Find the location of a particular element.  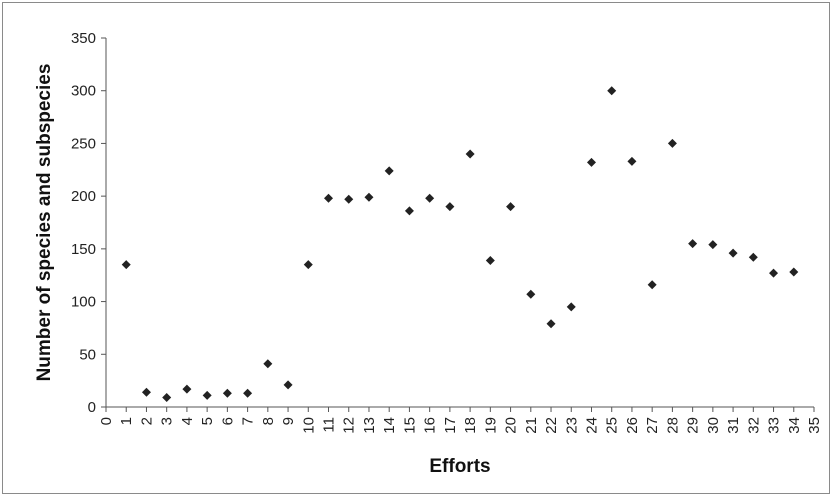

x-tick-label: 27 is located at coordinates (652, 425).